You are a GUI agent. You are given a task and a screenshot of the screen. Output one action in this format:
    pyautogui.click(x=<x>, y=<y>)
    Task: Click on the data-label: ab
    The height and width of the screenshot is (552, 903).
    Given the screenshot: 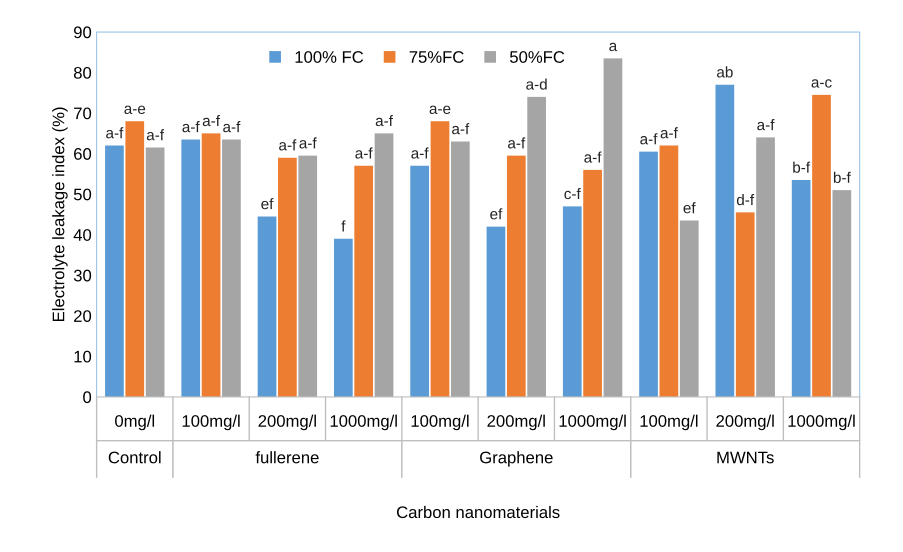 What is the action you would take?
    pyautogui.click(x=725, y=72)
    